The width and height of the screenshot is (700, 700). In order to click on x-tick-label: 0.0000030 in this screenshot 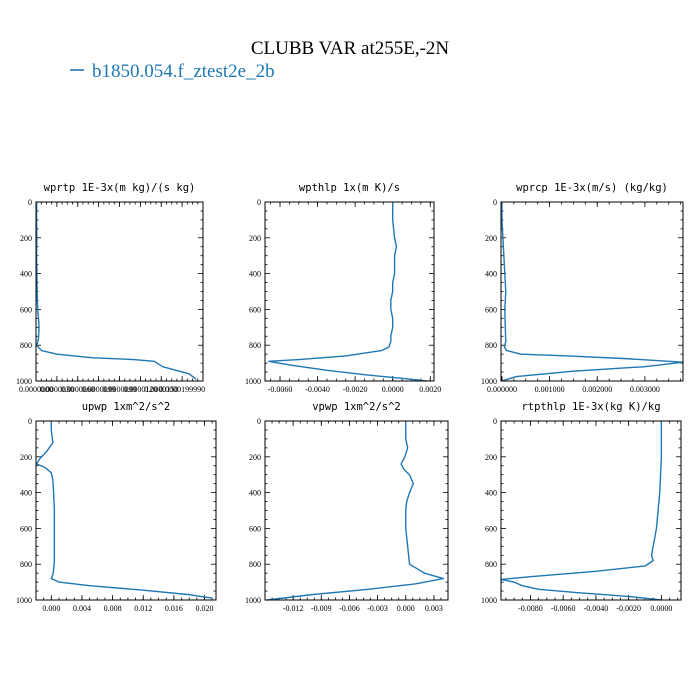, I will do `click(57, 389)`.